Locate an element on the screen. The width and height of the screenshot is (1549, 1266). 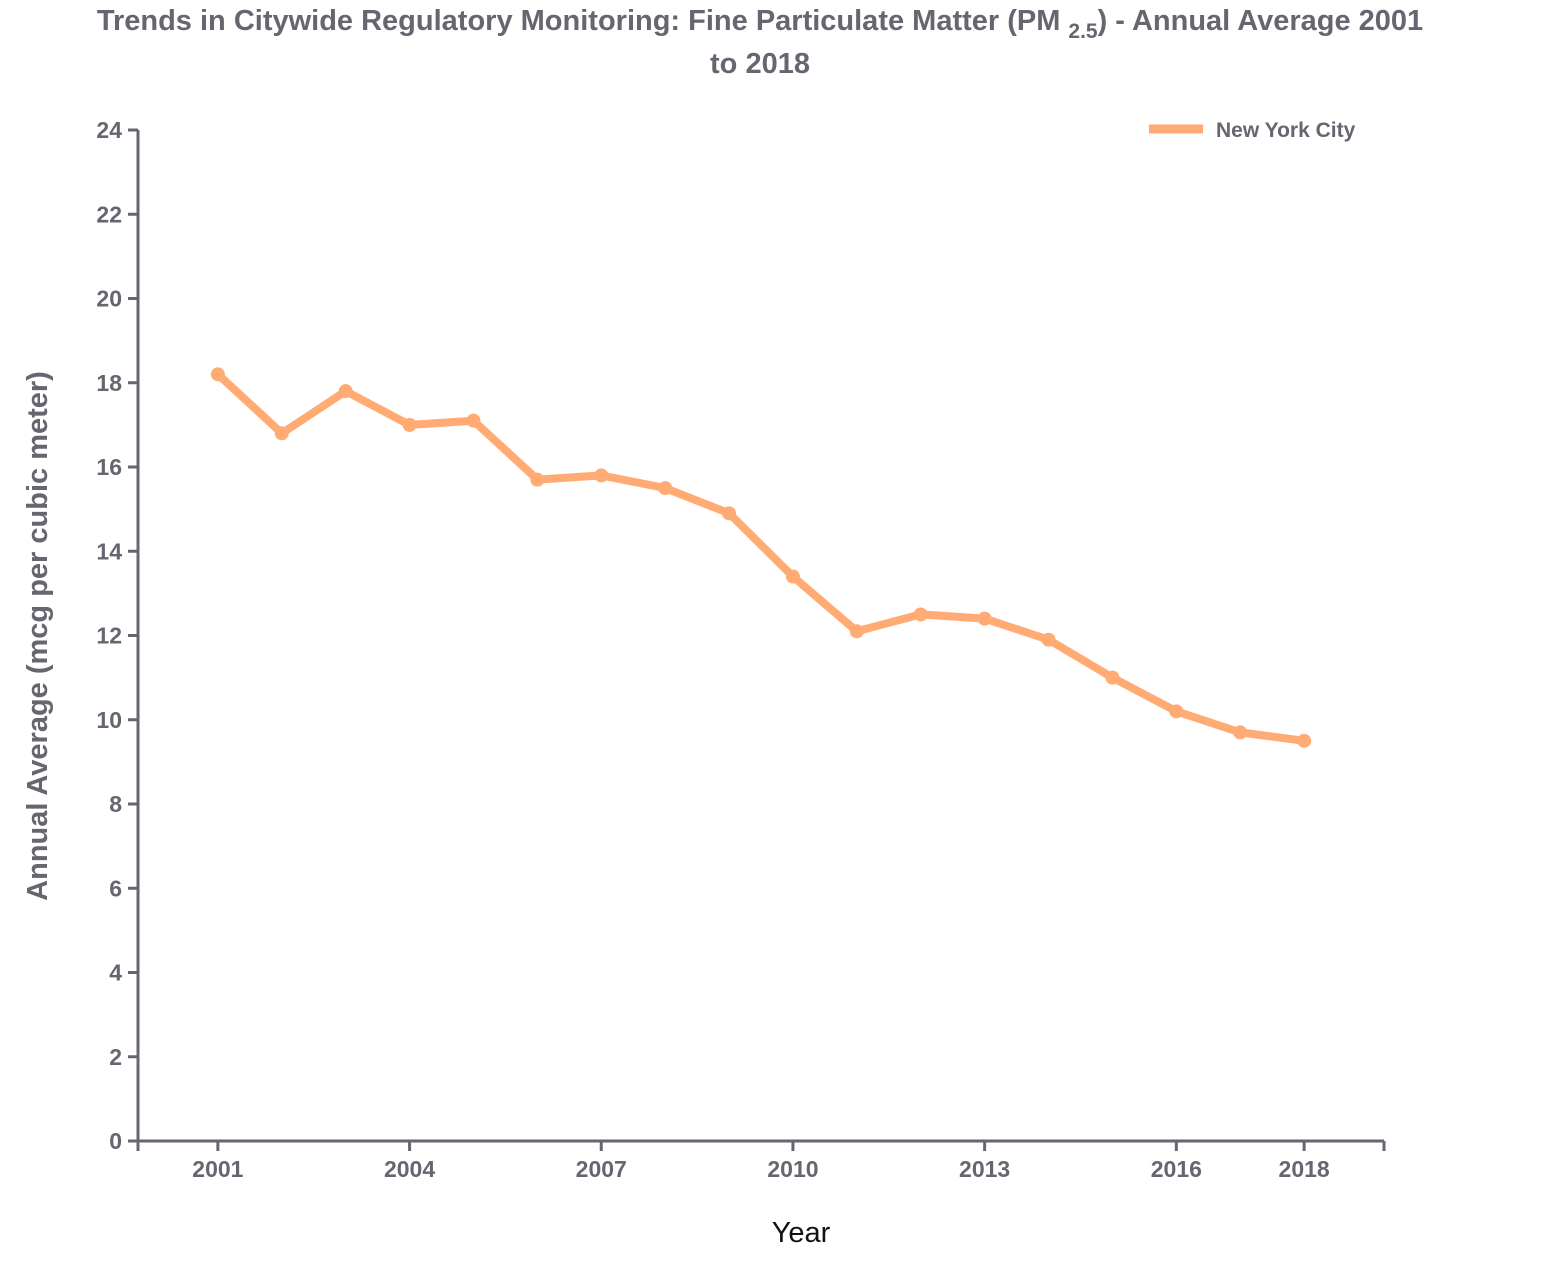
y-tick-label: 22 is located at coordinates (109, 214).